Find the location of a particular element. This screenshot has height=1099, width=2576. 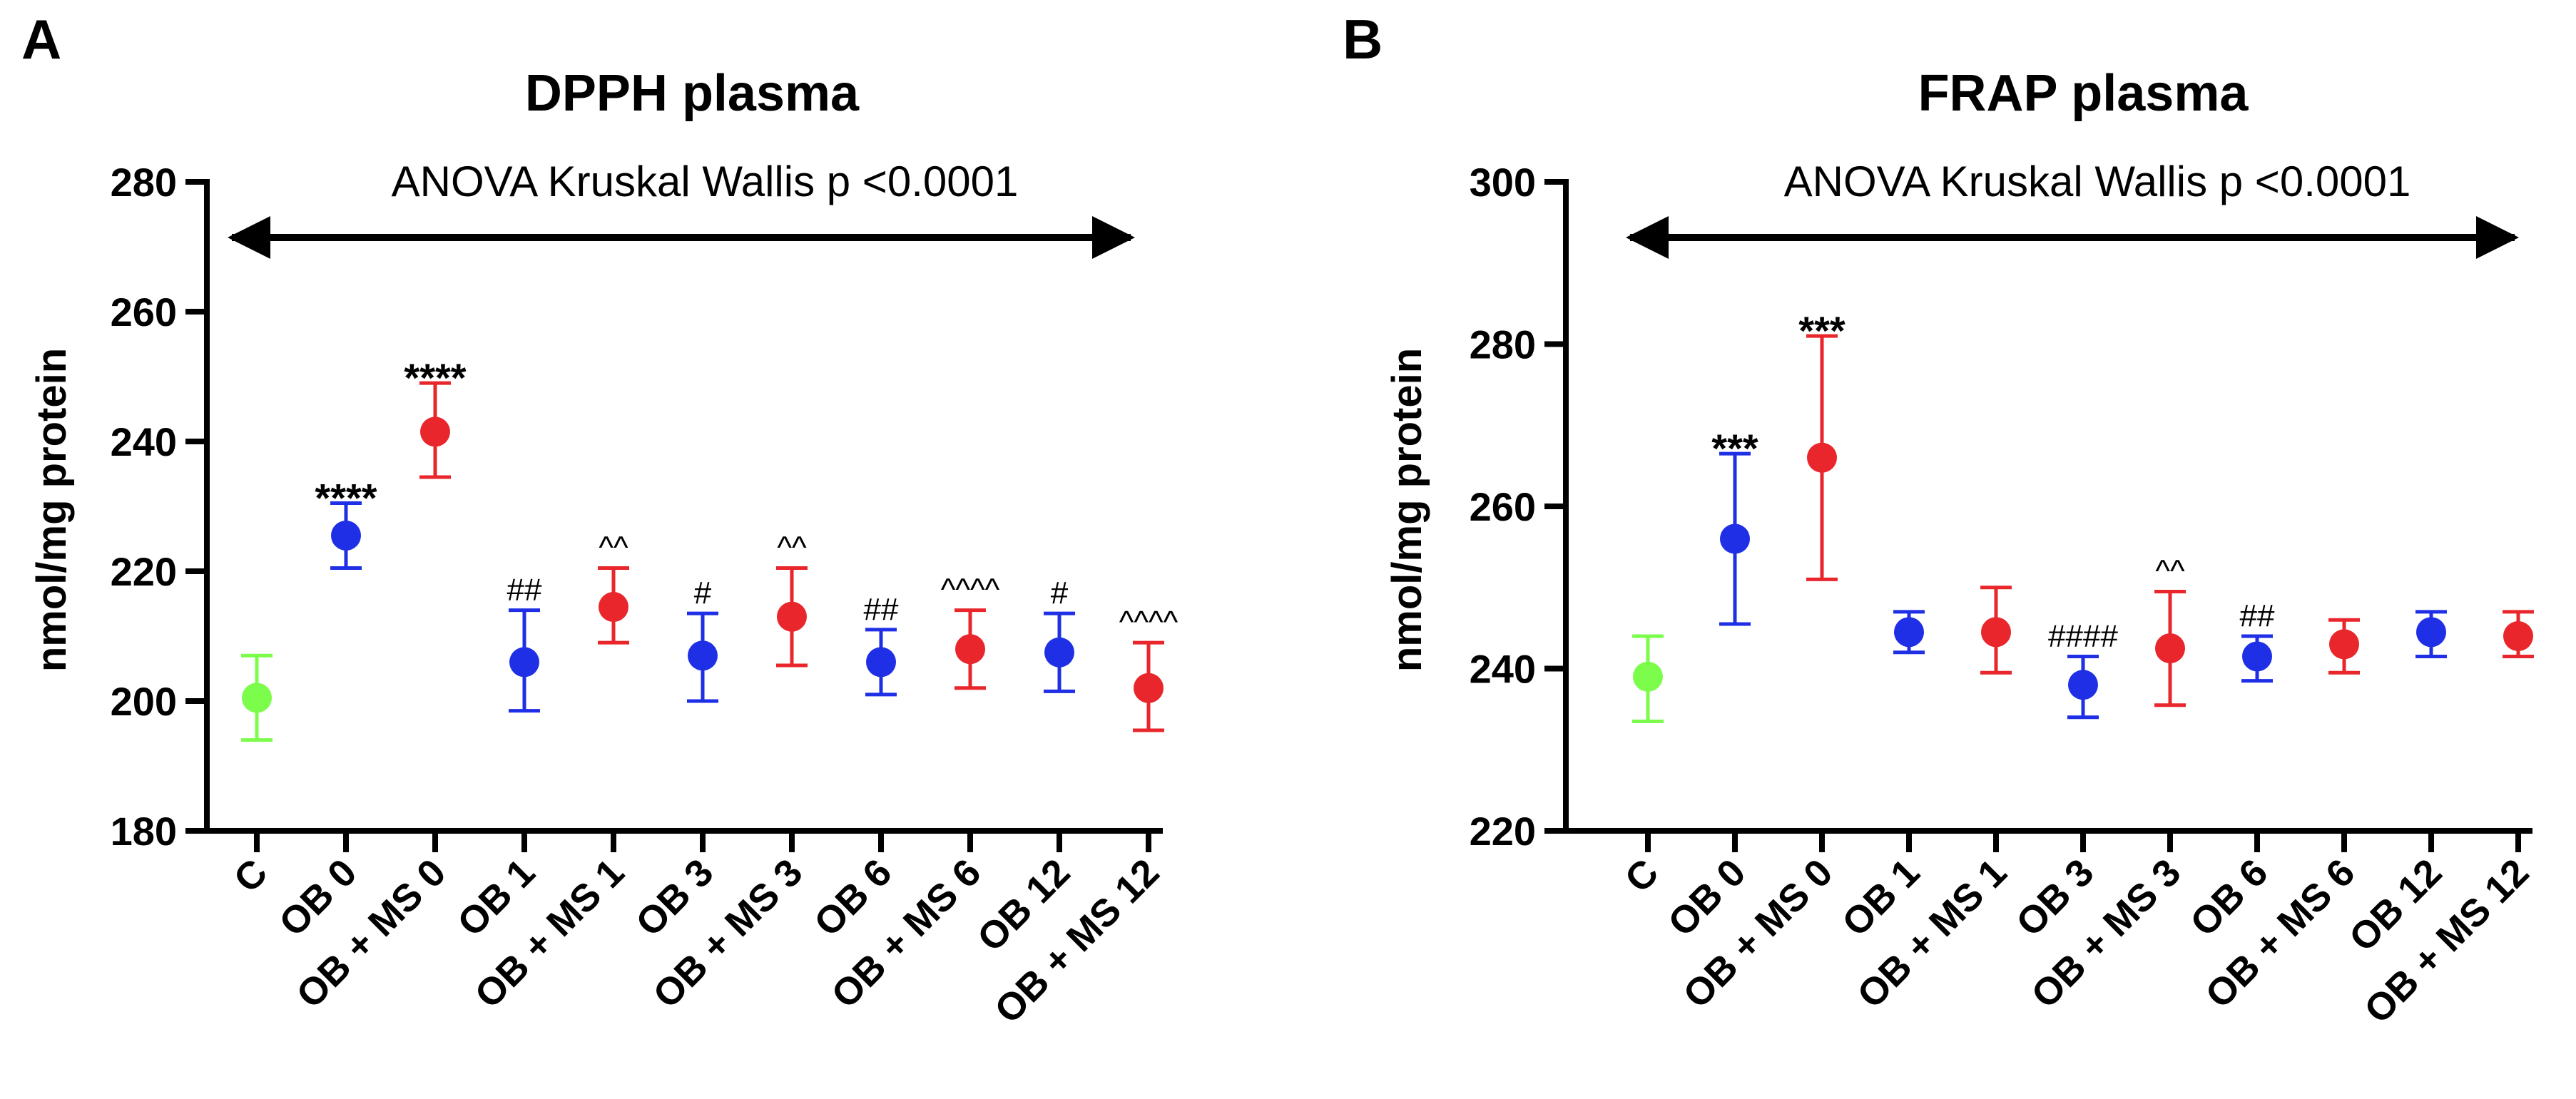

y-tick-label: 200 is located at coordinates (144, 701).